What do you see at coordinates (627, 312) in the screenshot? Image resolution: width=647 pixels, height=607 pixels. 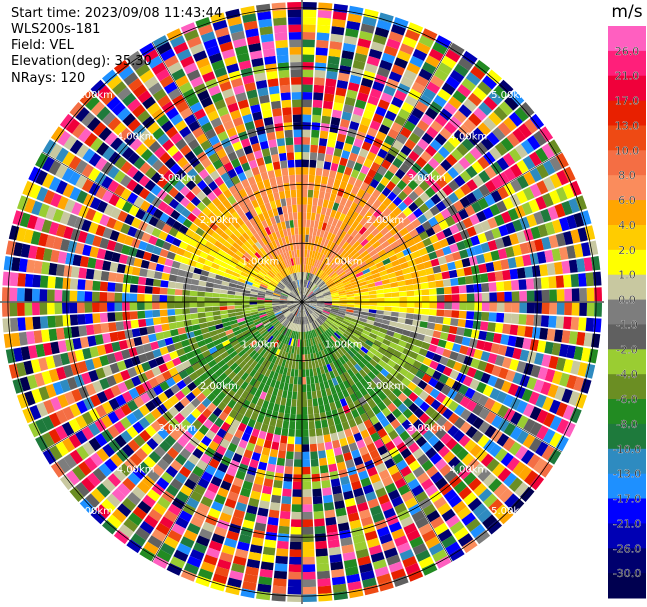 I see `colorbar-cells` at bounding box center [627, 312].